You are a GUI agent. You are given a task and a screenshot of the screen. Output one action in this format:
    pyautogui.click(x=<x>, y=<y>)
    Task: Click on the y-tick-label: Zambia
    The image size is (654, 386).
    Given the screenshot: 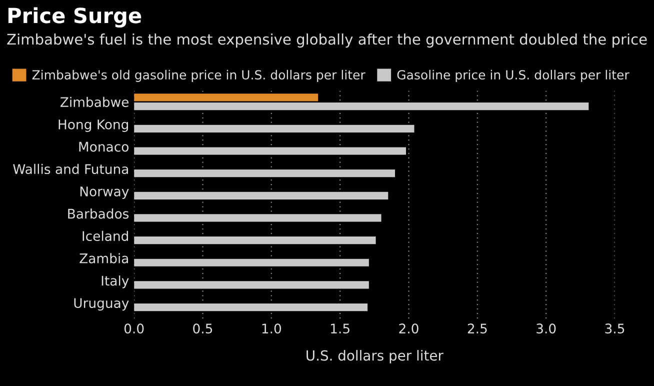 What is the action you would take?
    pyautogui.click(x=104, y=258)
    